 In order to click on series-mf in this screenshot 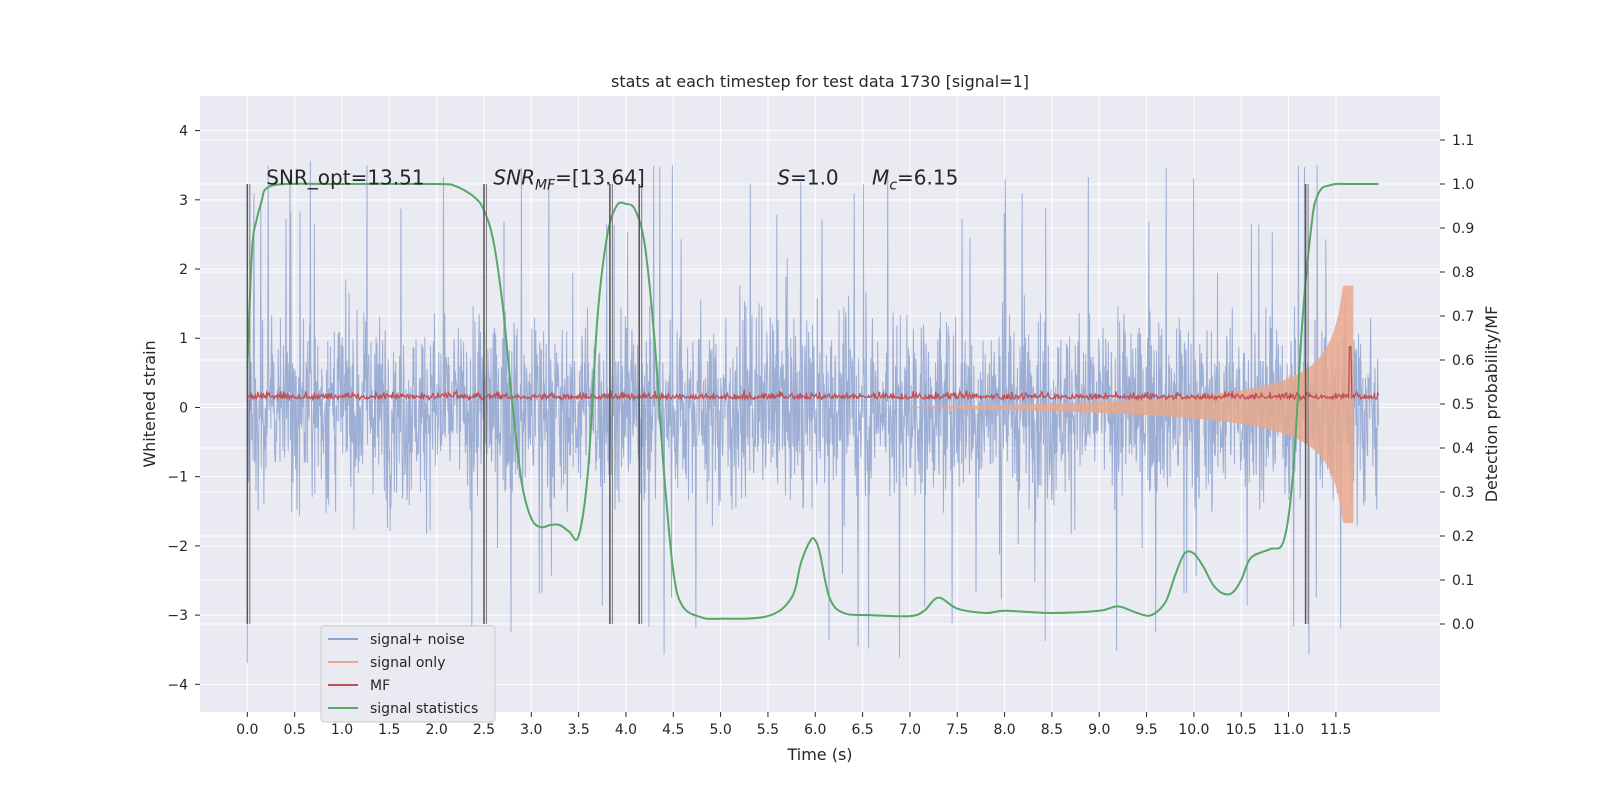, I will do `click(813, 374)`.